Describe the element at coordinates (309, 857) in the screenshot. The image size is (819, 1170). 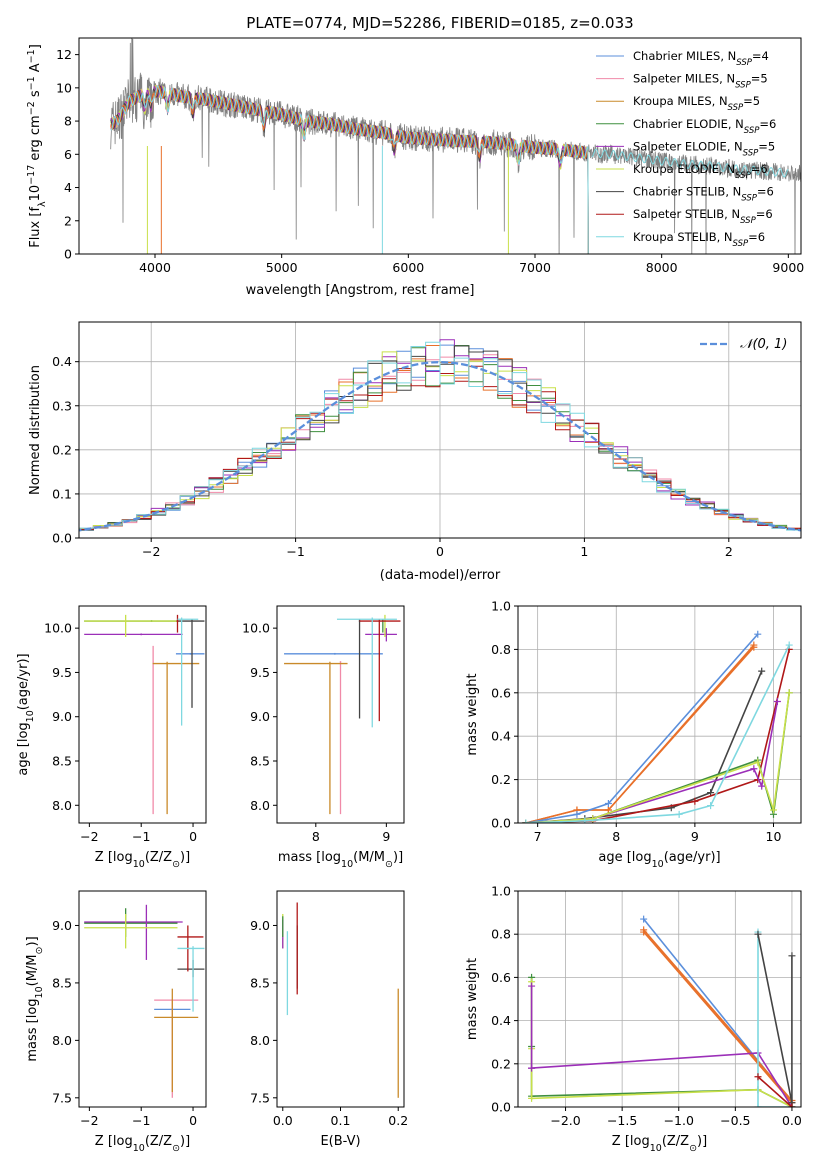
I see `x-axis-label-part: mass [log` at that location.